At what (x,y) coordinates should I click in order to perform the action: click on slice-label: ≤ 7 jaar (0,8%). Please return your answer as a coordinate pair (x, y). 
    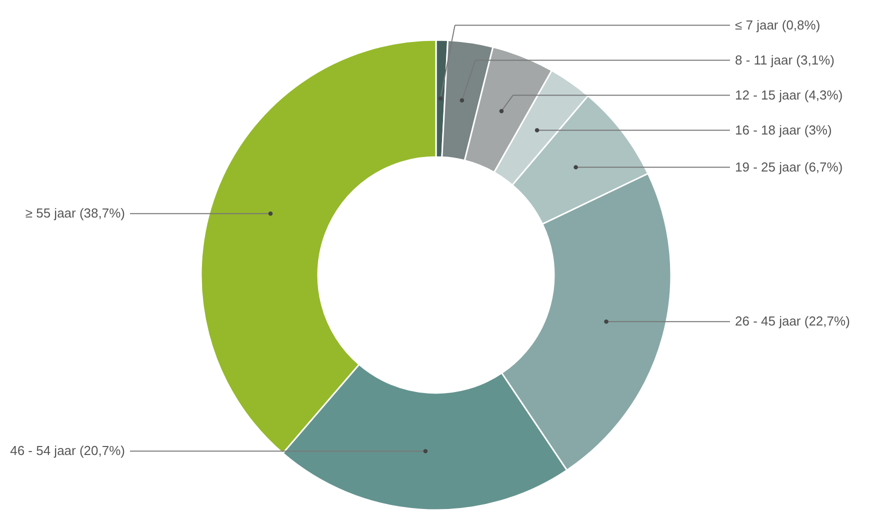
    Looking at the image, I should click on (777, 24).